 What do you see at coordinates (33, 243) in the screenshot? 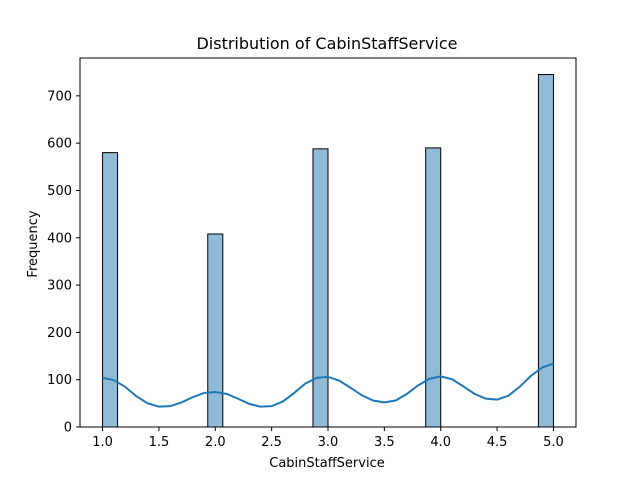
I see `y-axis-label: Frequency` at bounding box center [33, 243].